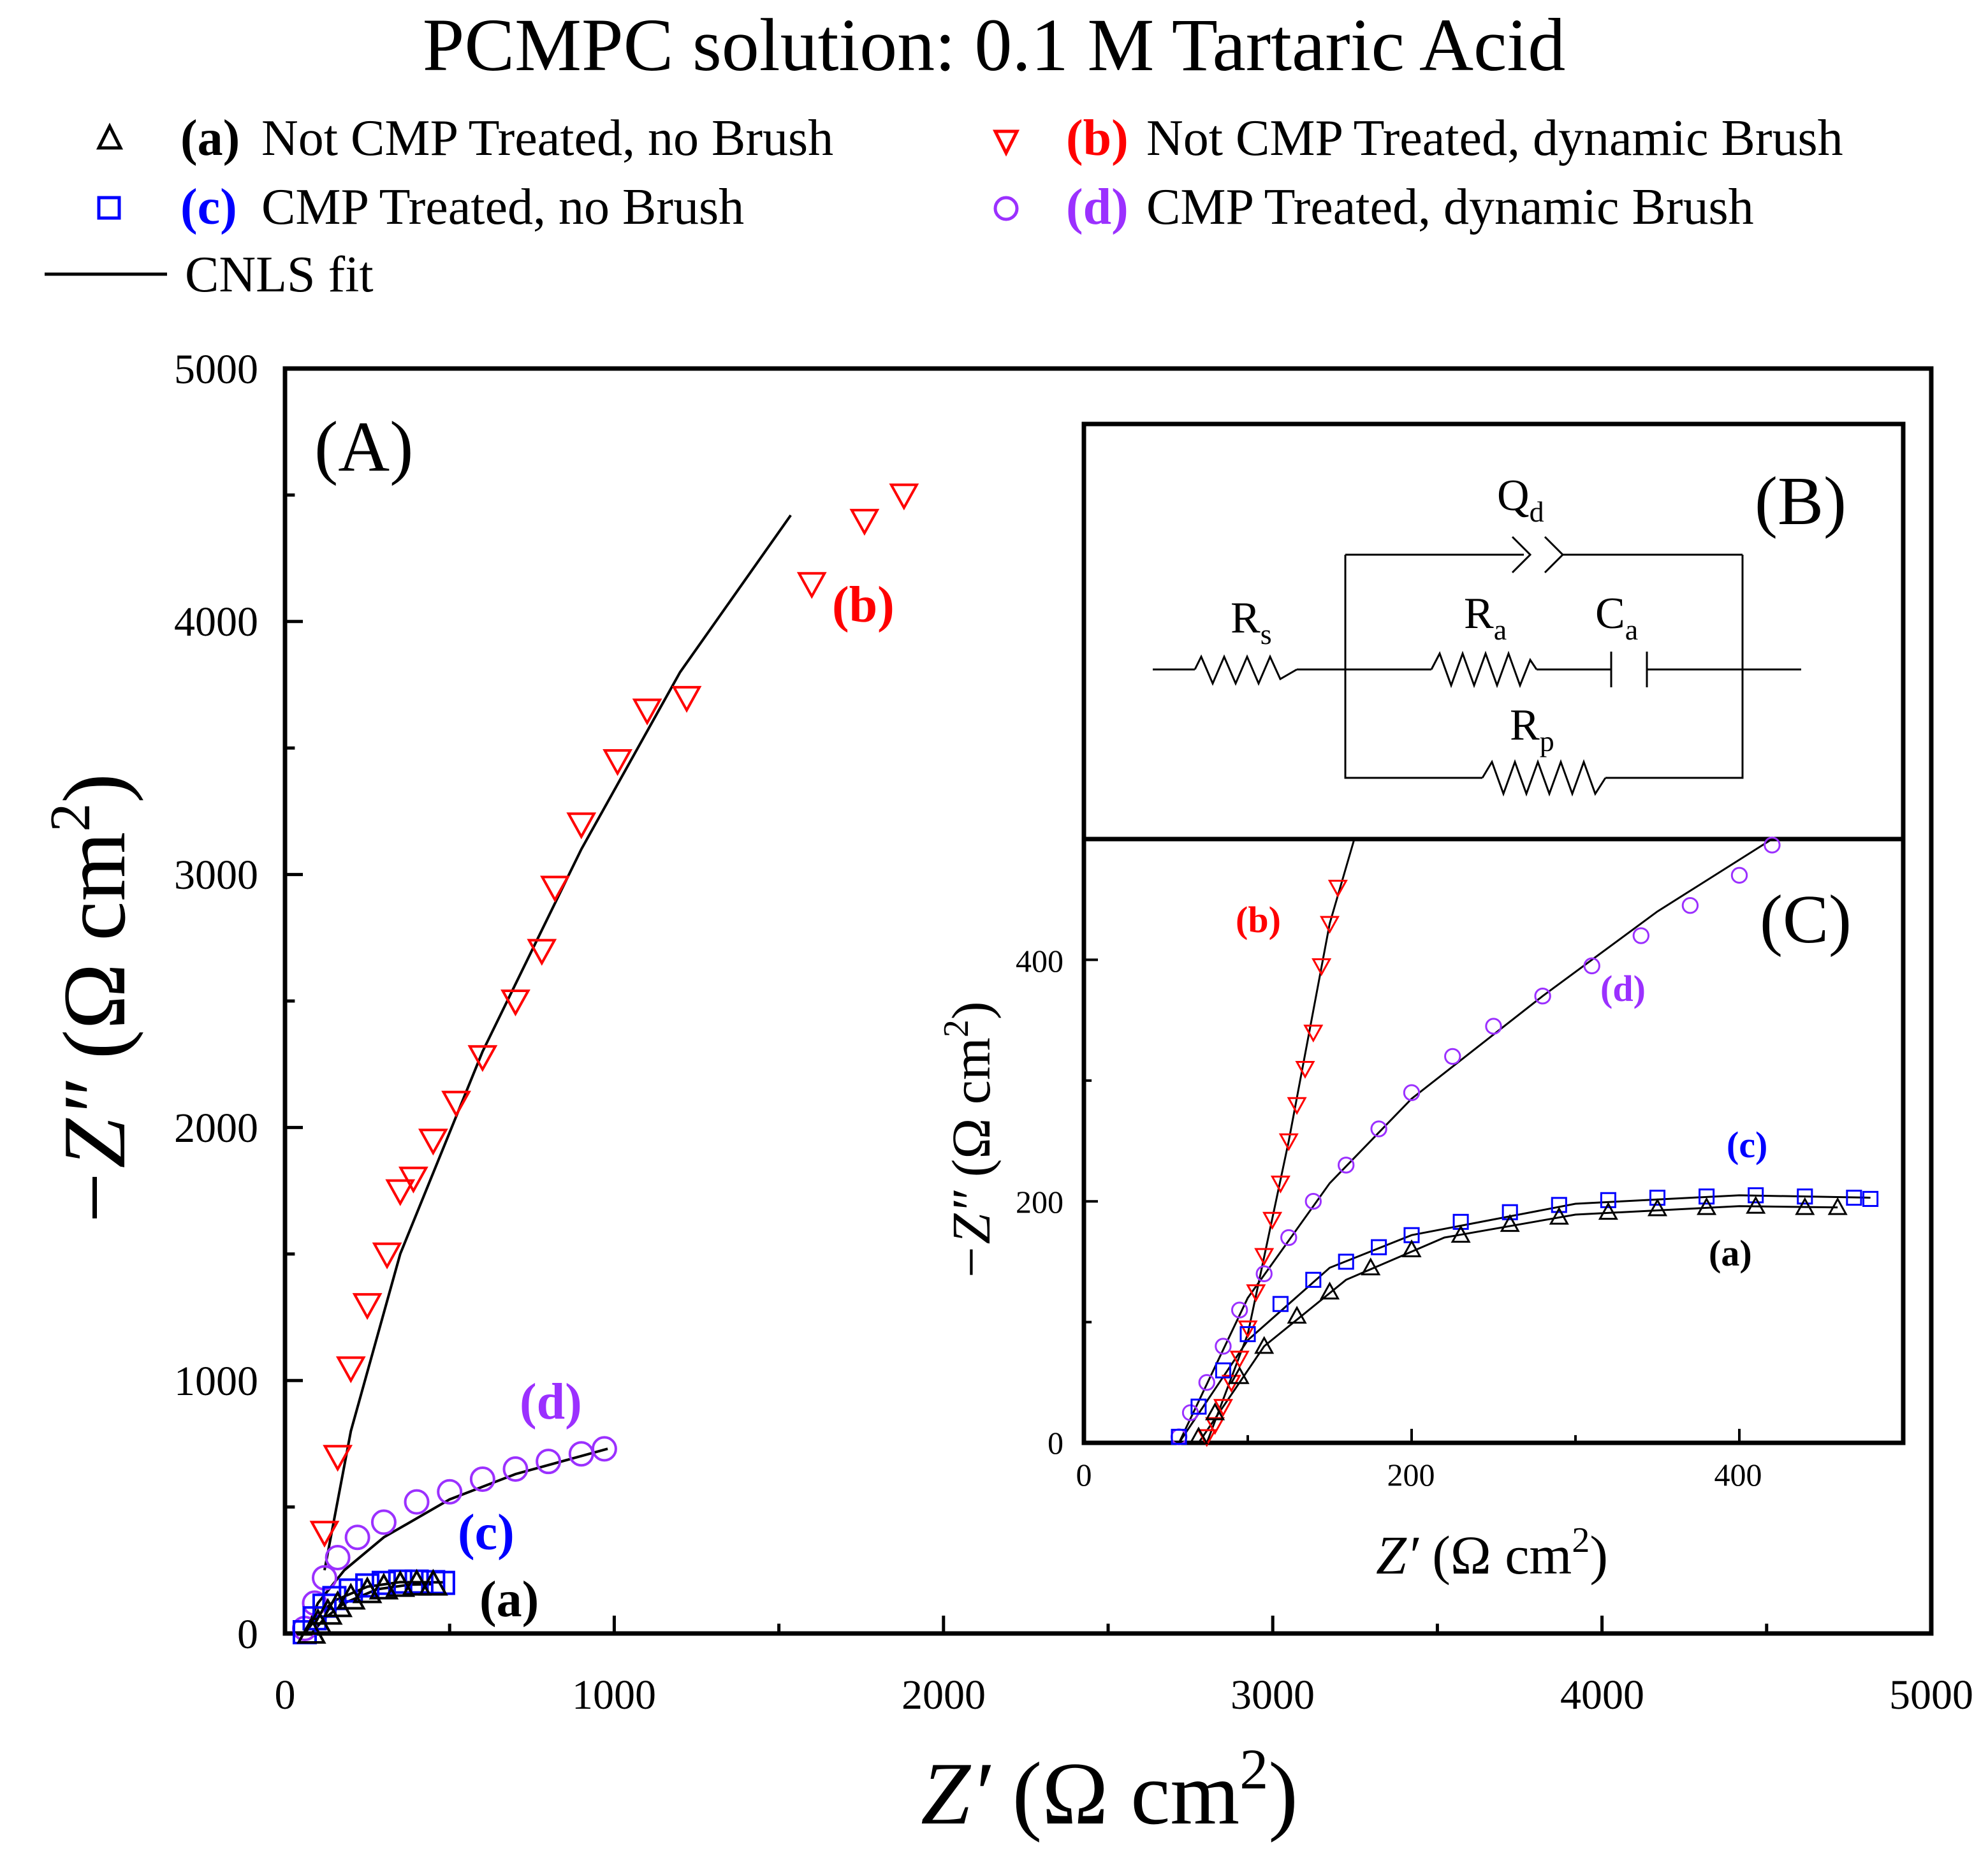 The width and height of the screenshot is (1988, 1856). What do you see at coordinates (1006, 208) in the screenshot?
I see `circle-marker-icon` at bounding box center [1006, 208].